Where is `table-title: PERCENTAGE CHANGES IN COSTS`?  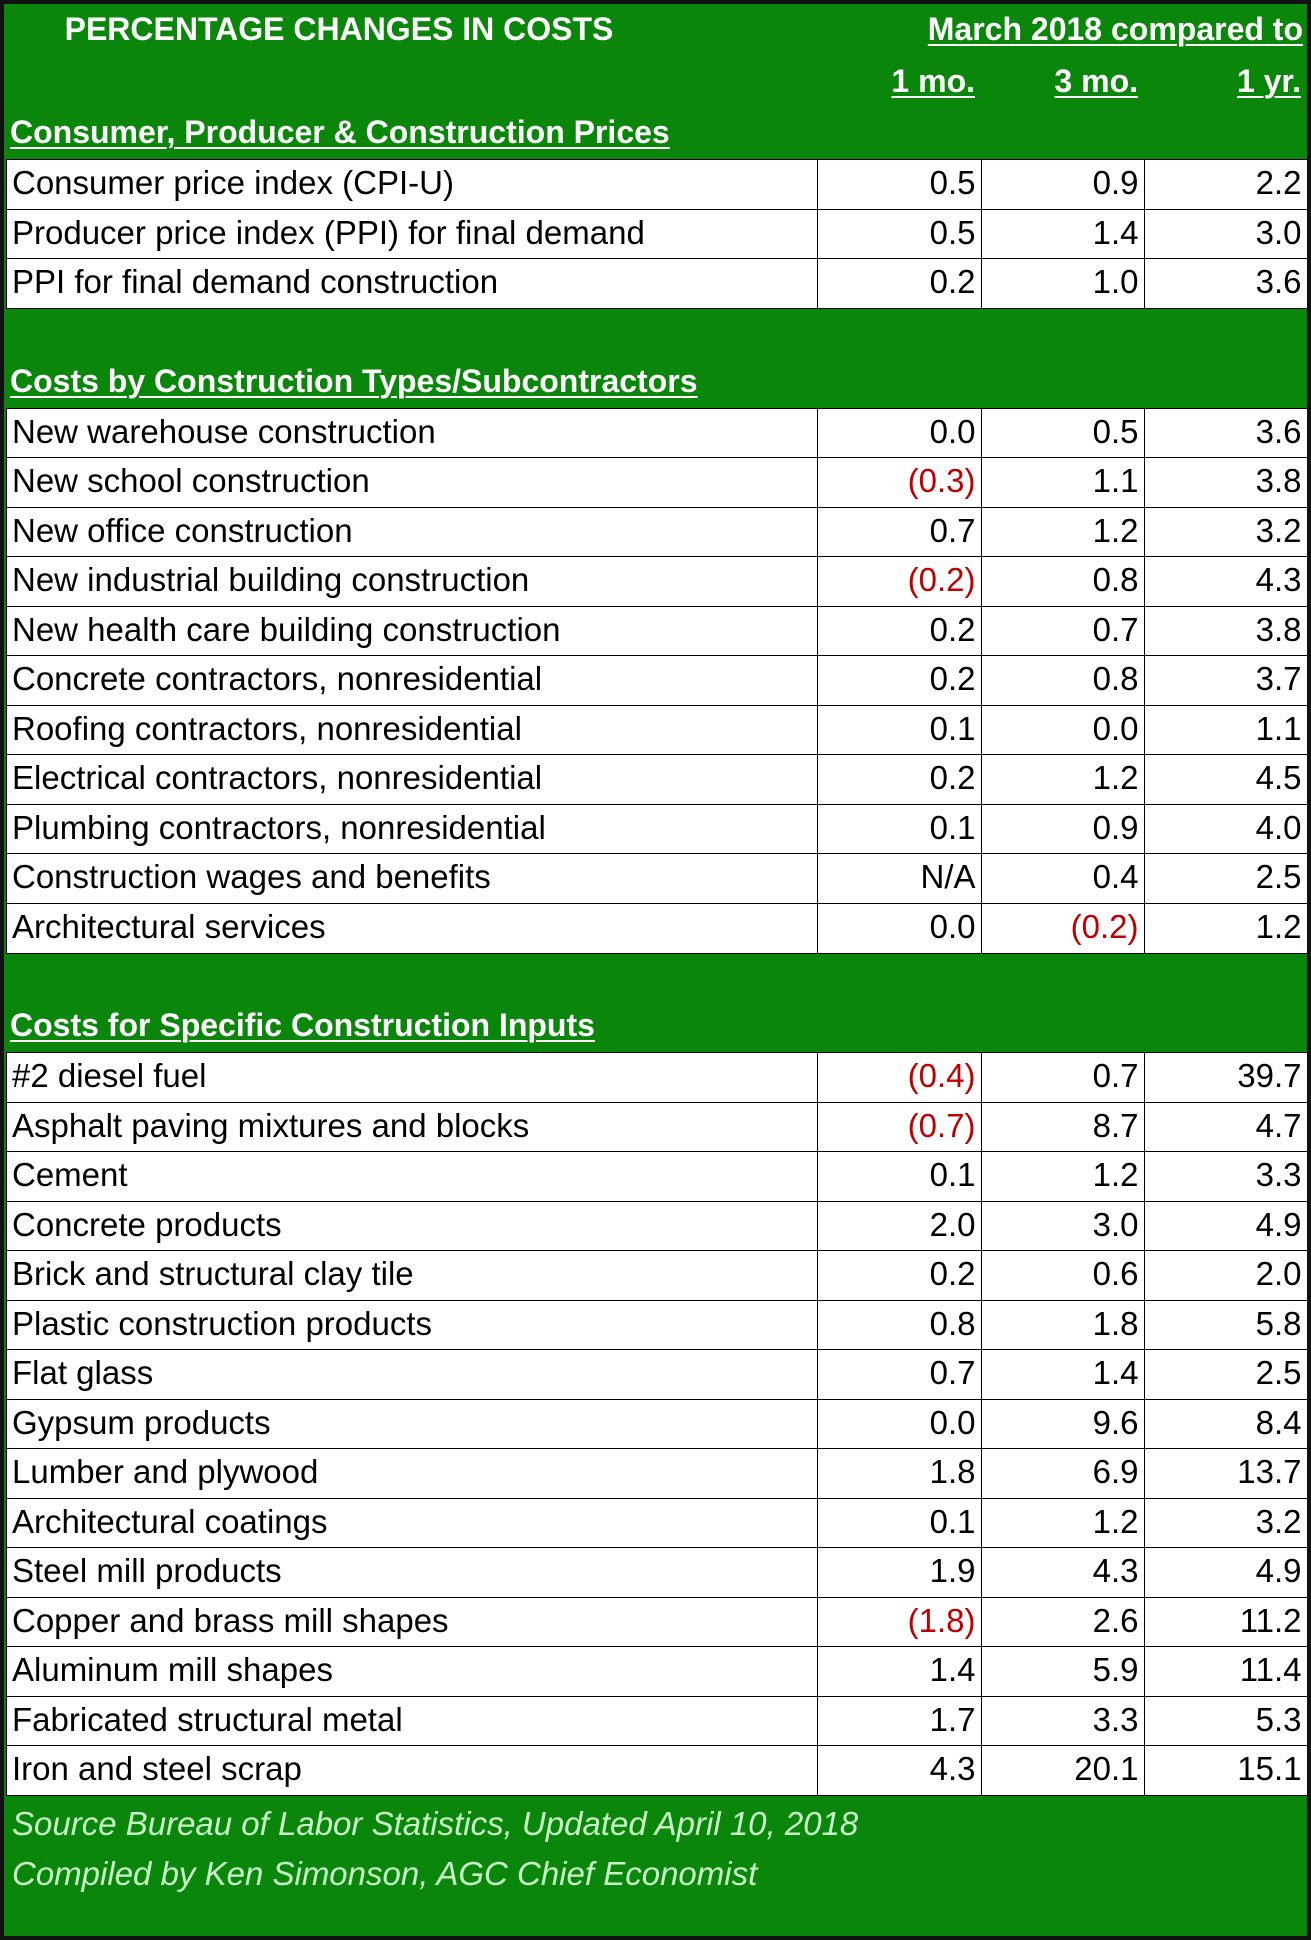
table-title: PERCENTAGE CHANGES IN COSTS is located at coordinates (339, 29).